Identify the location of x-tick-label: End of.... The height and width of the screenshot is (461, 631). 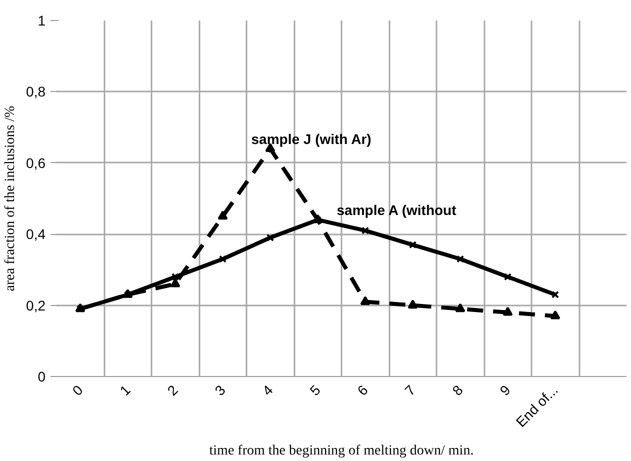
(536, 406).